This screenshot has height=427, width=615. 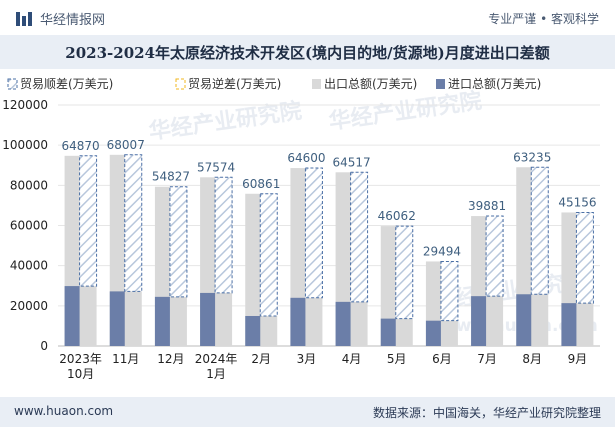 What do you see at coordinates (351, 162) in the screenshot?
I see `data-label: 64517` at bounding box center [351, 162].